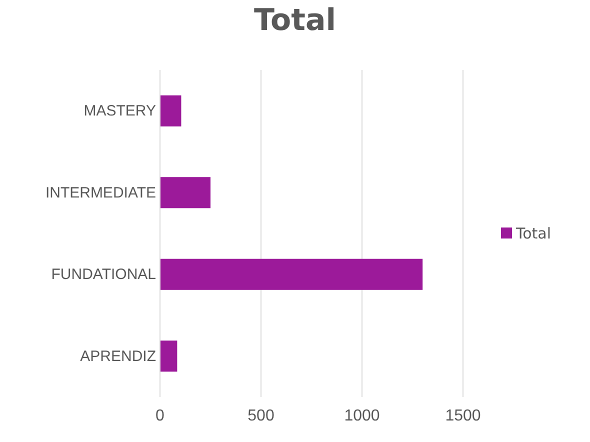  I want to click on y-tick-label: APRENDIZ, so click(118, 356).